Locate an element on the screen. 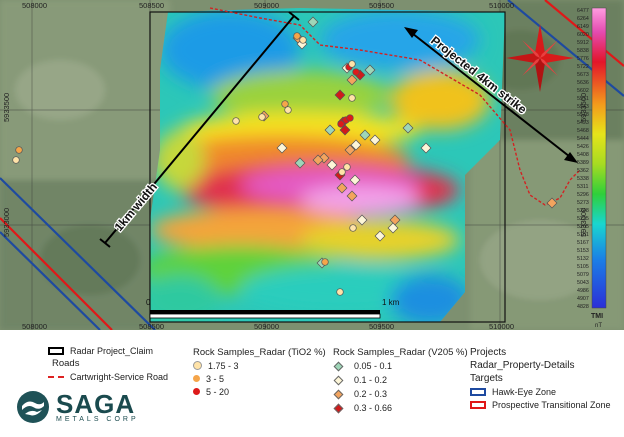  scale-zero-label: 0 is located at coordinates (148, 302).